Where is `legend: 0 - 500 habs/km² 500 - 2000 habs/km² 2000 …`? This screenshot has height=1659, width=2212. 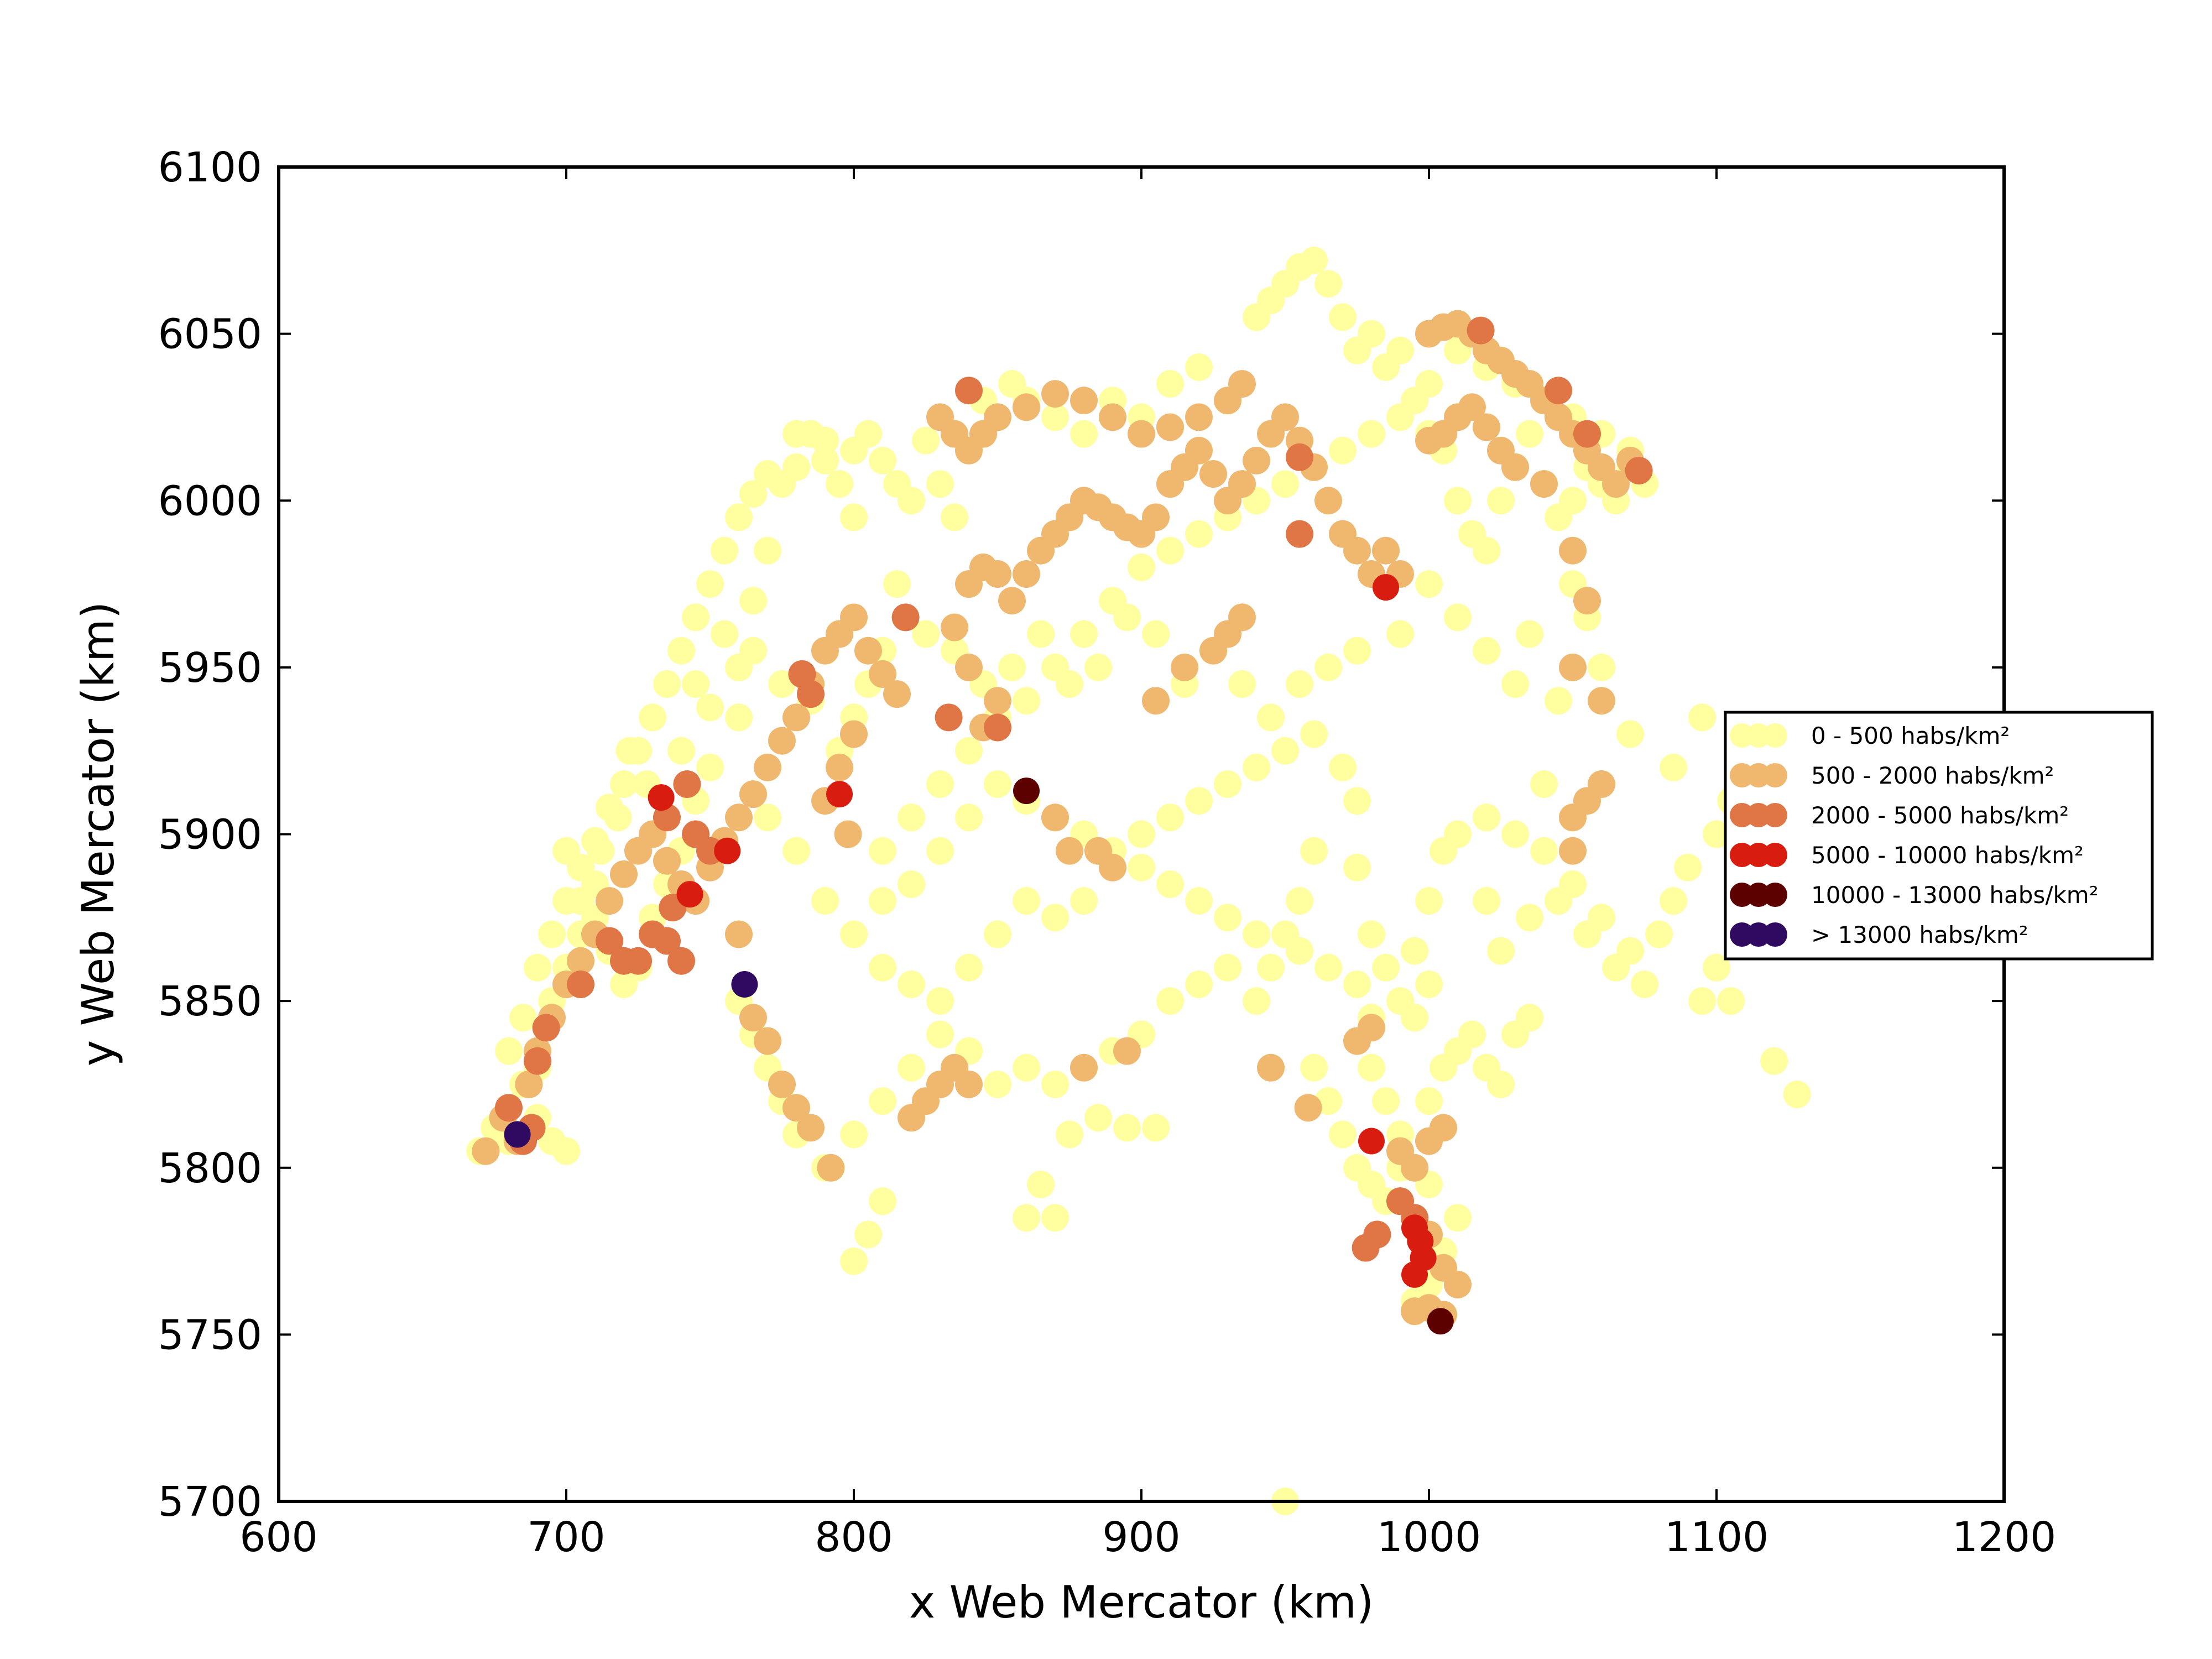 legend: 0 - 500 habs/km² 500 - 2000 habs/km² 2000 … is located at coordinates (1939, 836).